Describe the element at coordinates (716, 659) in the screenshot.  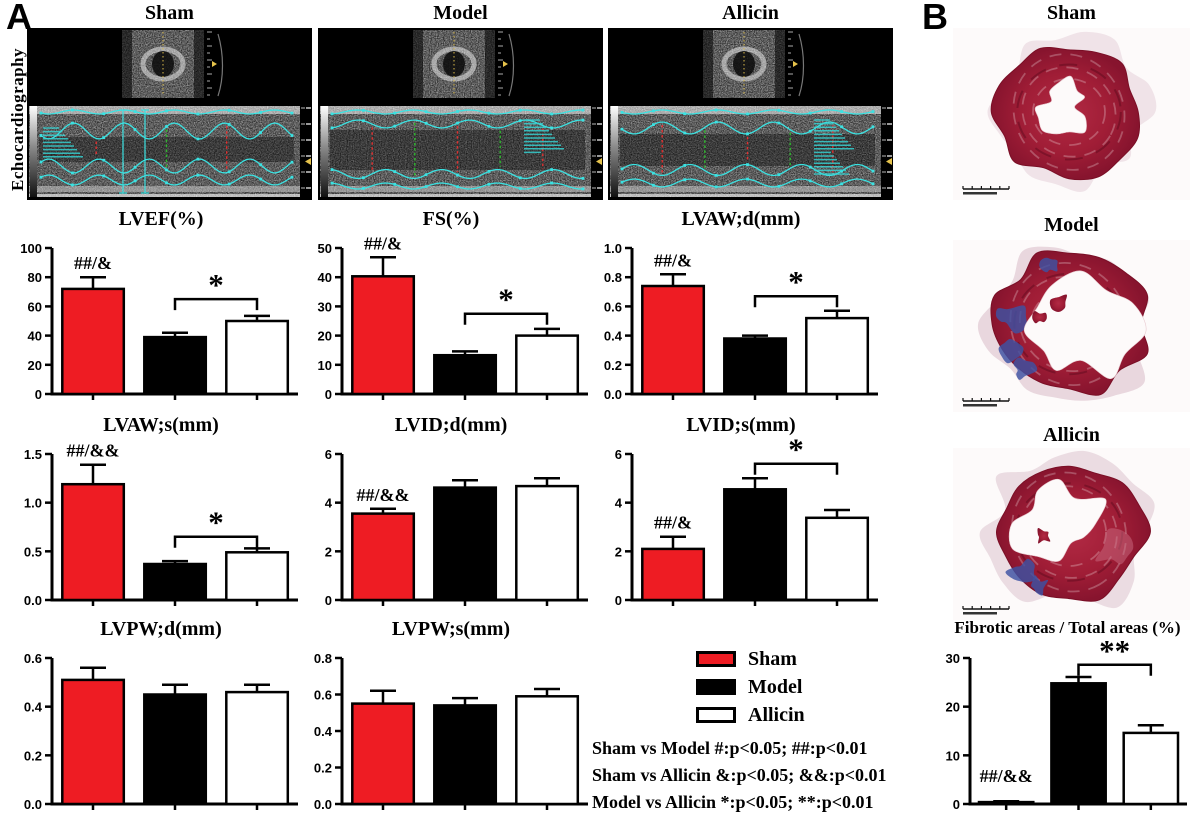
I see `legend-swatch-sham` at that location.